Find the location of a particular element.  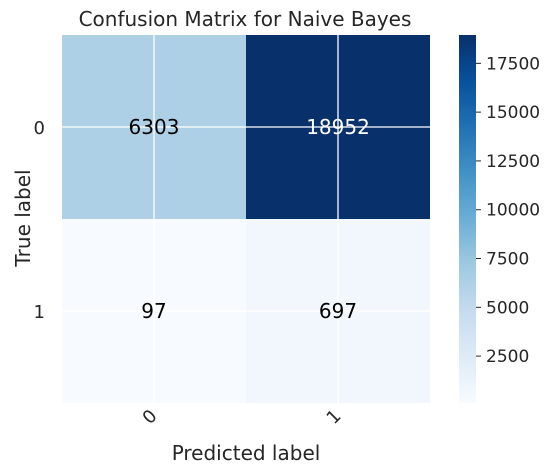

cell-value-1-1: 697 is located at coordinates (338, 311).